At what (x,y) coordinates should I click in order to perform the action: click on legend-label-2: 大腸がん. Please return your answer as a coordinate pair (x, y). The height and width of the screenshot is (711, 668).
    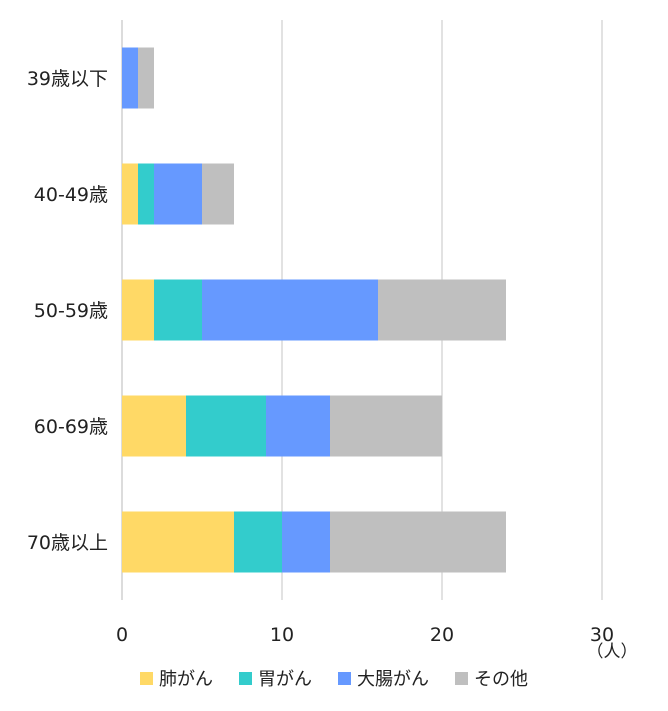
    Looking at the image, I should click on (393, 679).